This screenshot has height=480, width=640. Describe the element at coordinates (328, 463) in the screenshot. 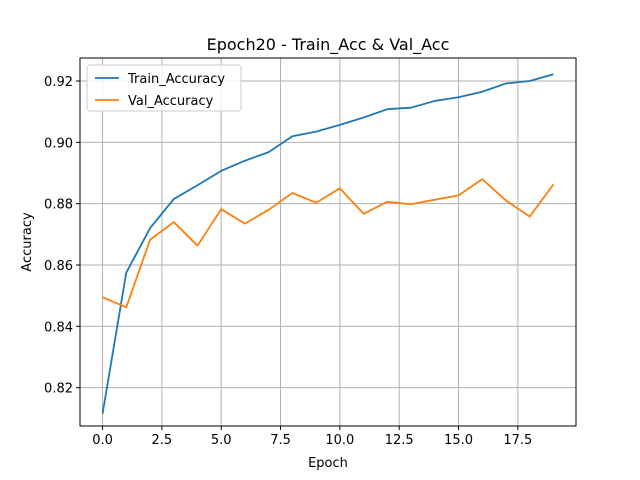

I see `x-axis-label: Epoch` at that location.